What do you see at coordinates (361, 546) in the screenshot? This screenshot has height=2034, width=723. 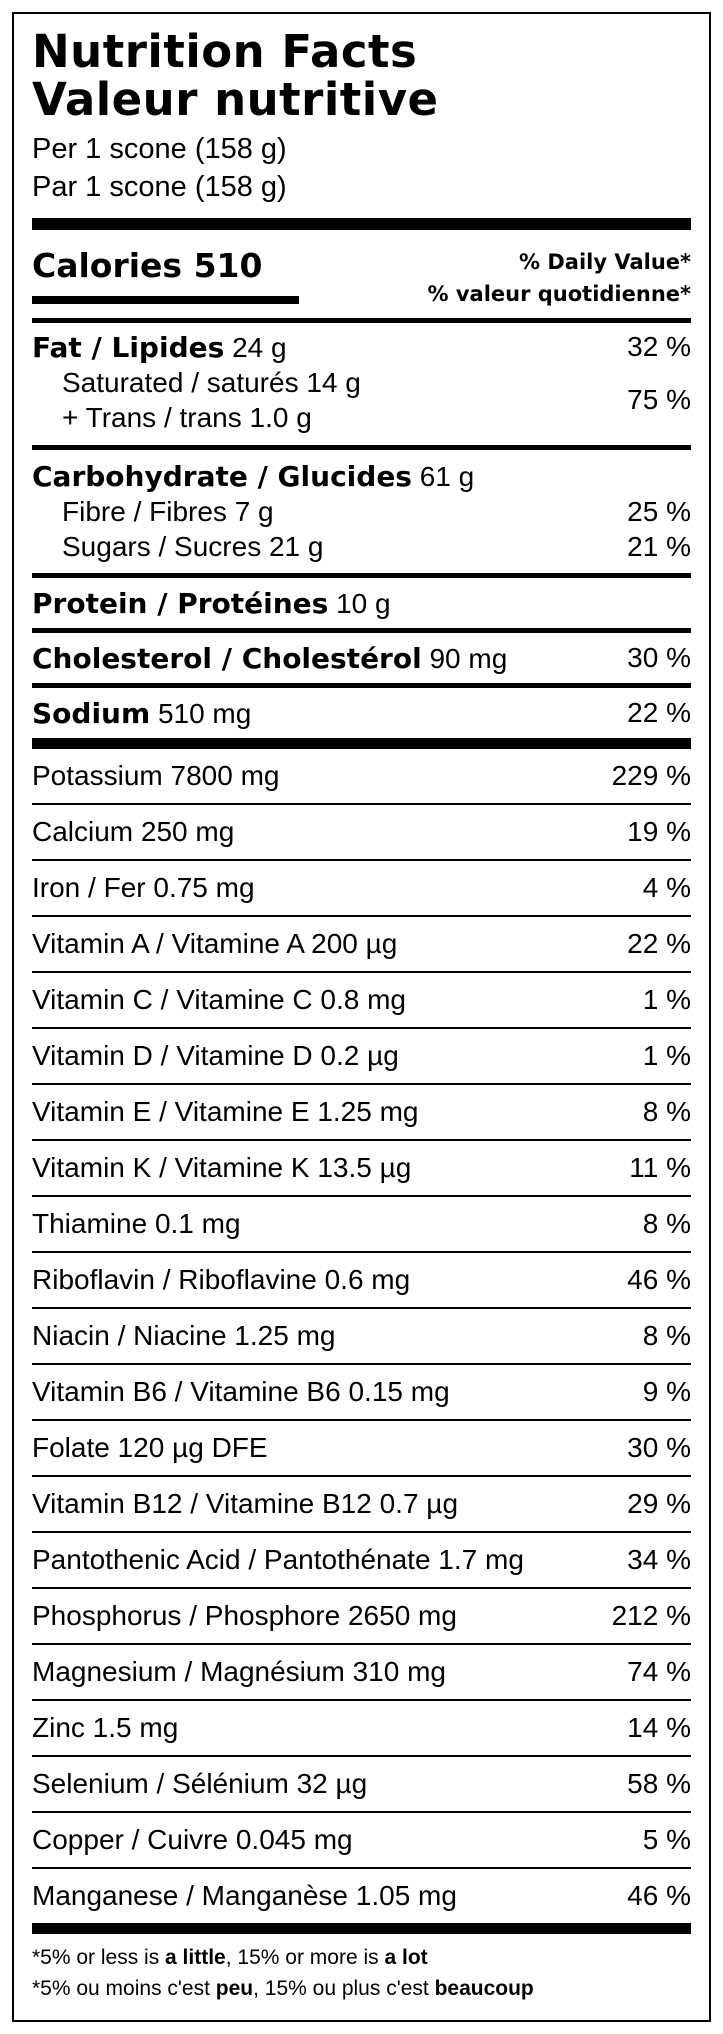 I see `sugars-row: Sugars / Sucres 21 g 21 %` at bounding box center [361, 546].